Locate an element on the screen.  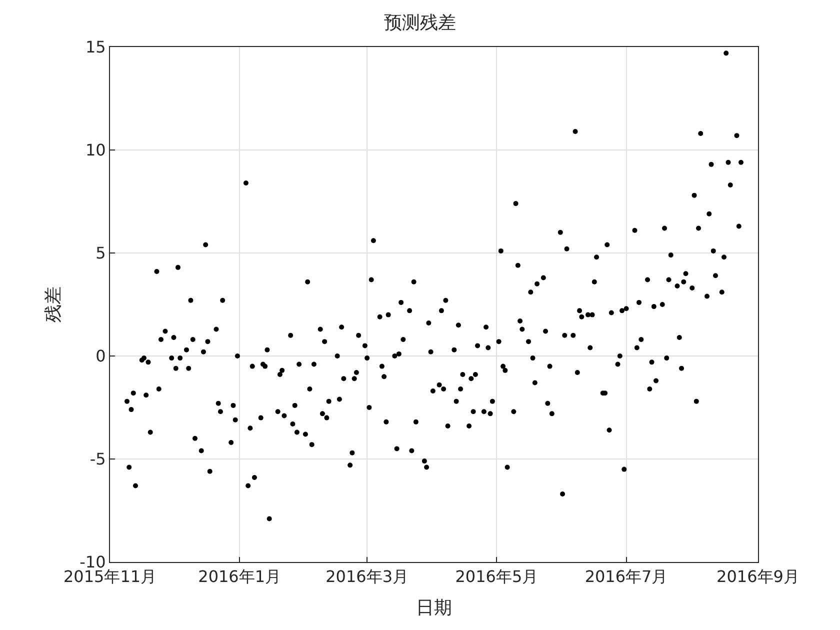
y-tick-label: 15 is located at coordinates (95, 47).